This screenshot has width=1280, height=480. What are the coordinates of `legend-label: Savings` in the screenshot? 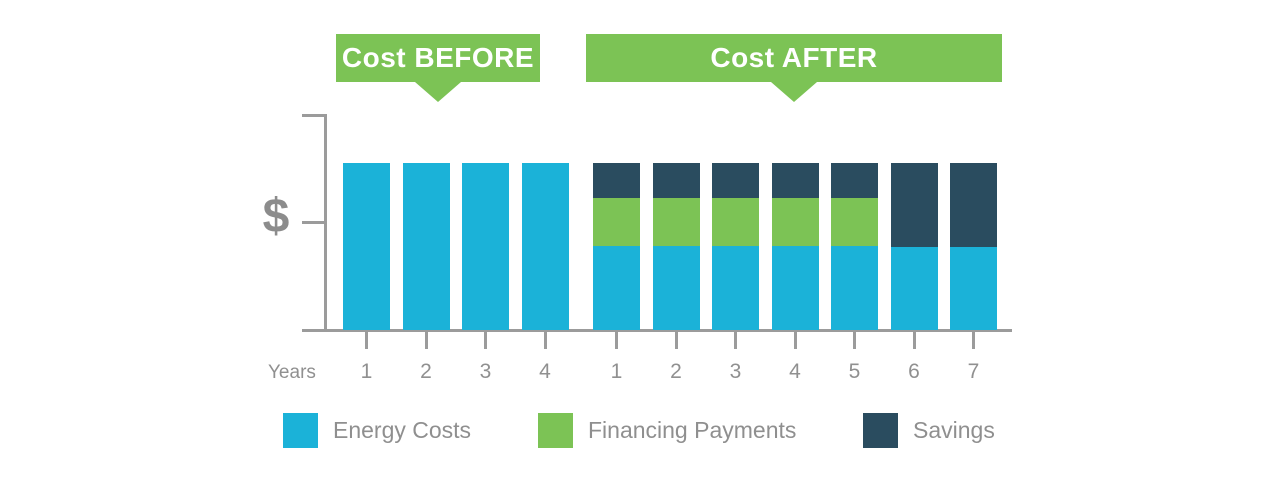 It's located at (954, 429).